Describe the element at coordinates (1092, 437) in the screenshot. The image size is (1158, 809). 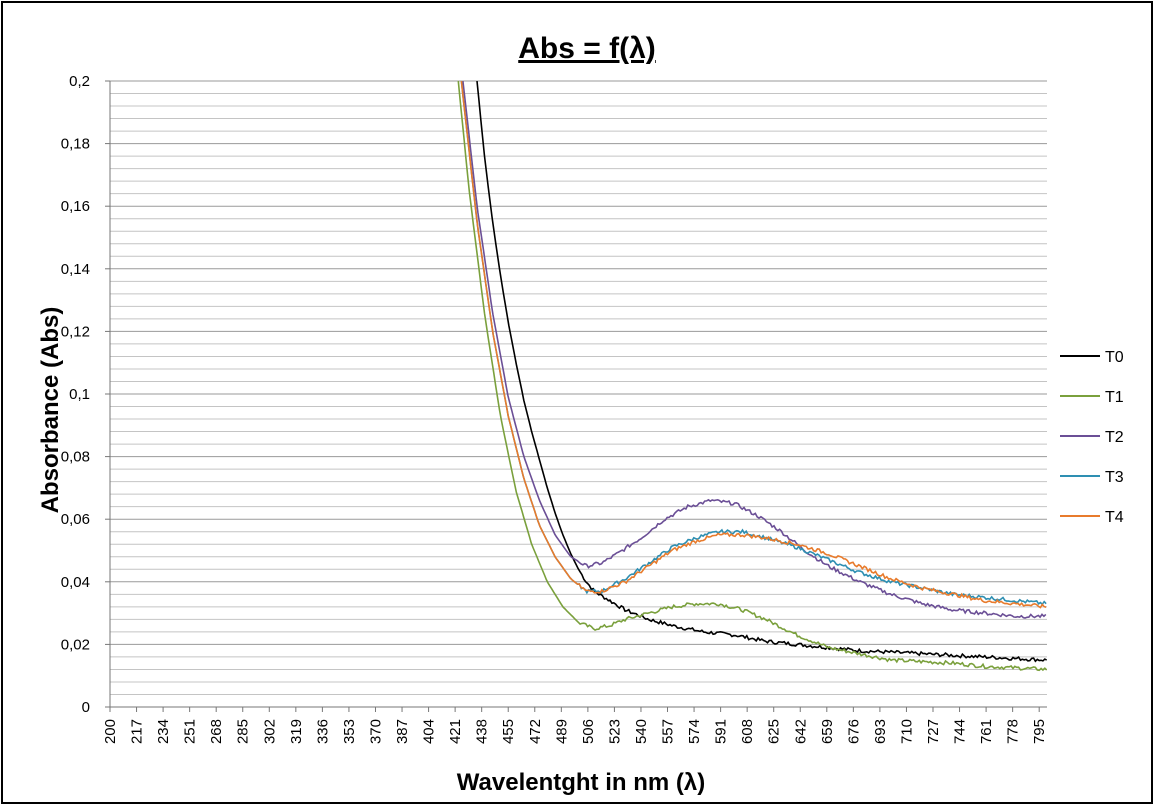
I see `legend: T0 T1 T2 T3 T4` at that location.